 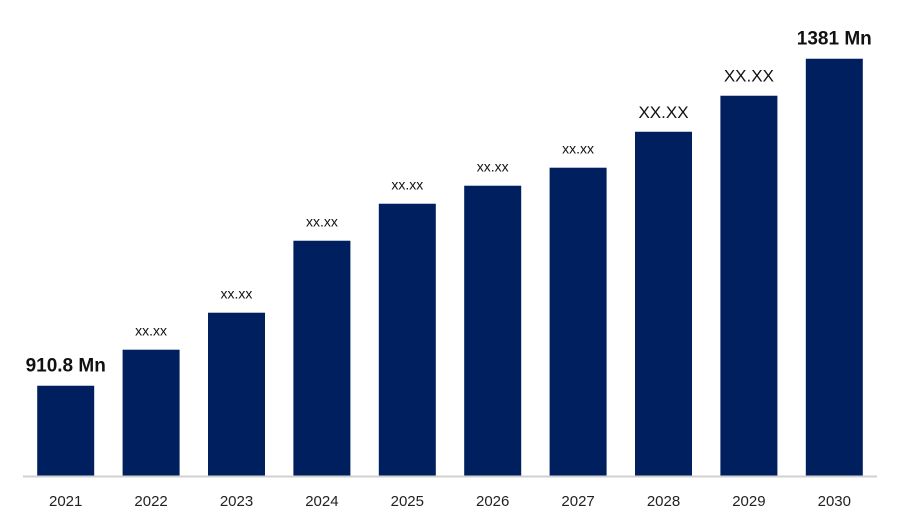 What do you see at coordinates (407, 185) in the screenshot?
I see `data-label-2025: xx.xx` at bounding box center [407, 185].